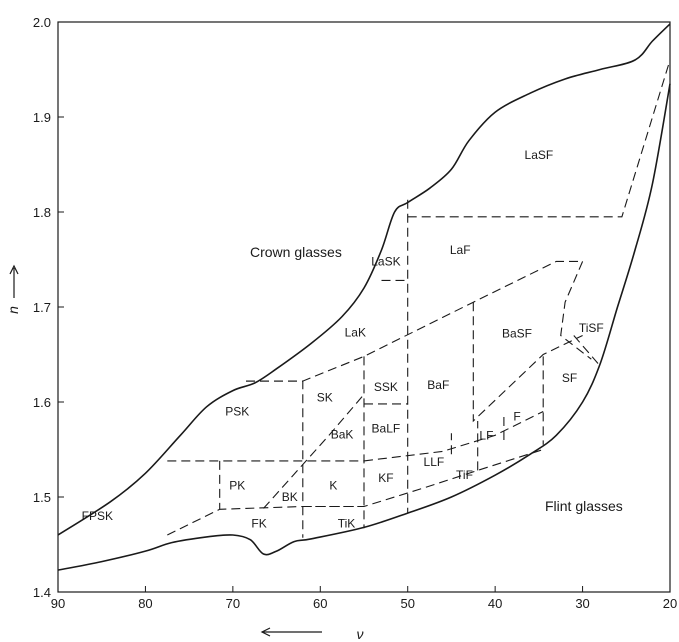 The width and height of the screenshot is (679, 642). Describe the element at coordinates (386, 387) in the screenshot. I see `region-label-ssk: SSK` at that location.